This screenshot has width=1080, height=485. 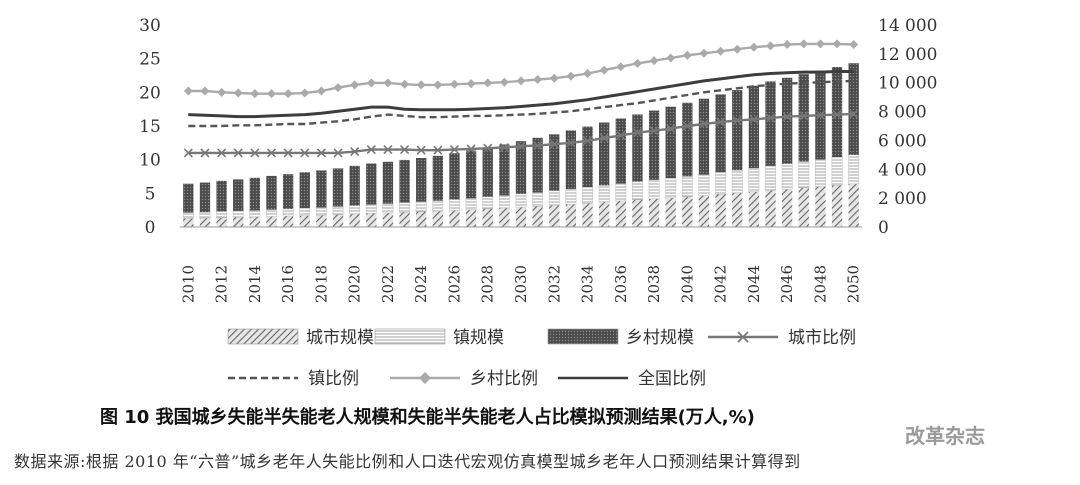 What do you see at coordinates (464, 379) in the screenshot?
I see `legend-item-乡村比例: 乡村比例` at bounding box center [464, 379].